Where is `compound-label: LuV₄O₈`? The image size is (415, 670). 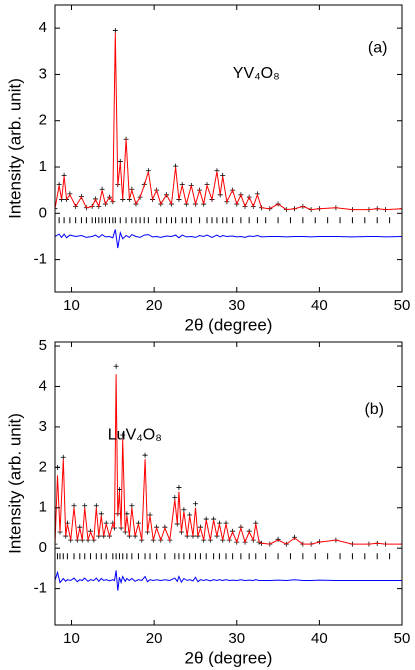
compound-label: LuV₄O₈ is located at coordinates (135, 435).